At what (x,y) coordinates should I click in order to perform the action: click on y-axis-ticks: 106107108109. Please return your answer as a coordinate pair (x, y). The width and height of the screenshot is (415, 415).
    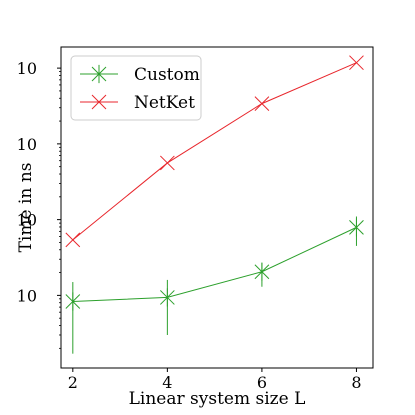
    Looking at the image, I should click on (39, 204).